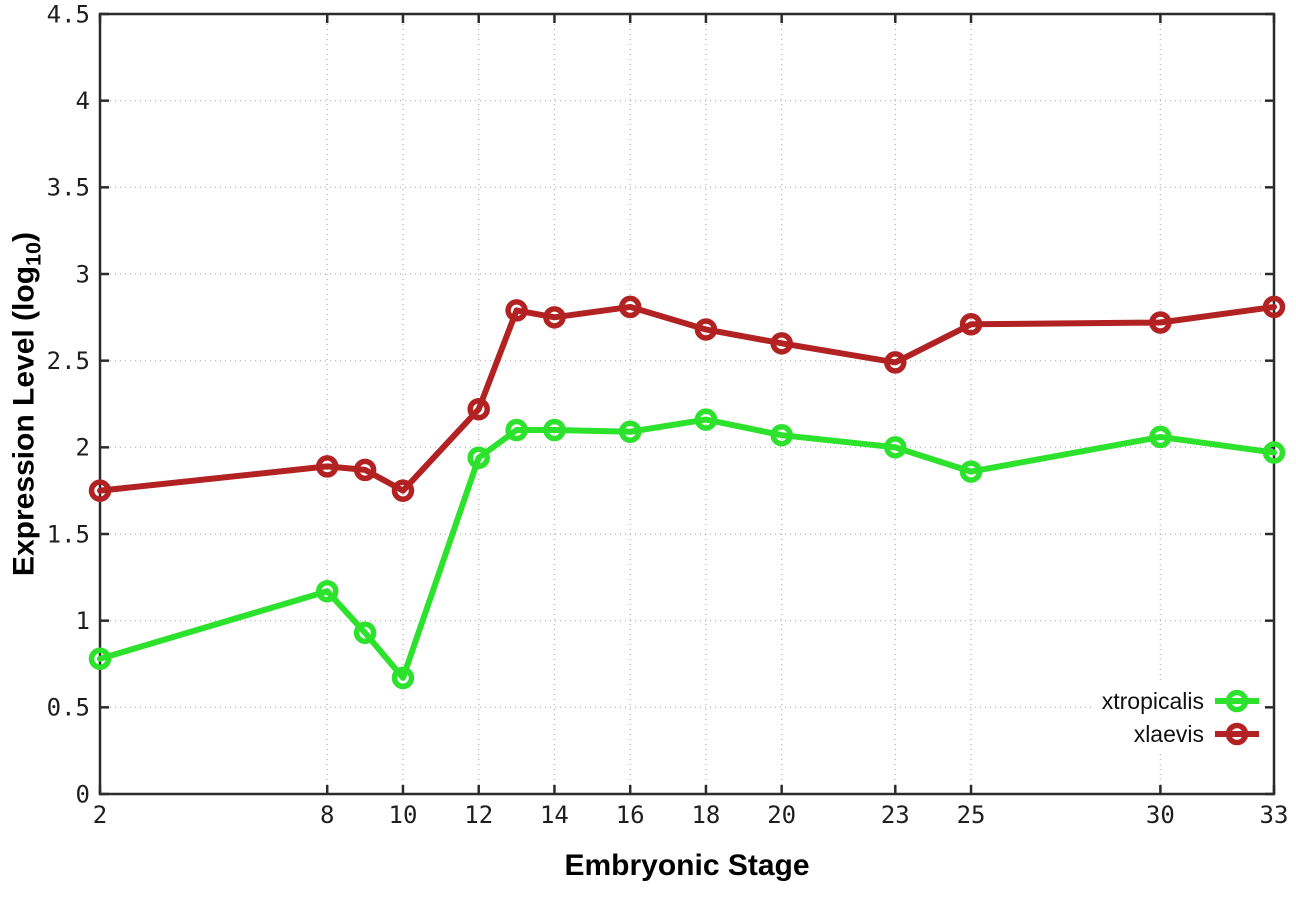  Describe the element at coordinates (83, 621) in the screenshot. I see `y-tick-label: 1` at that location.